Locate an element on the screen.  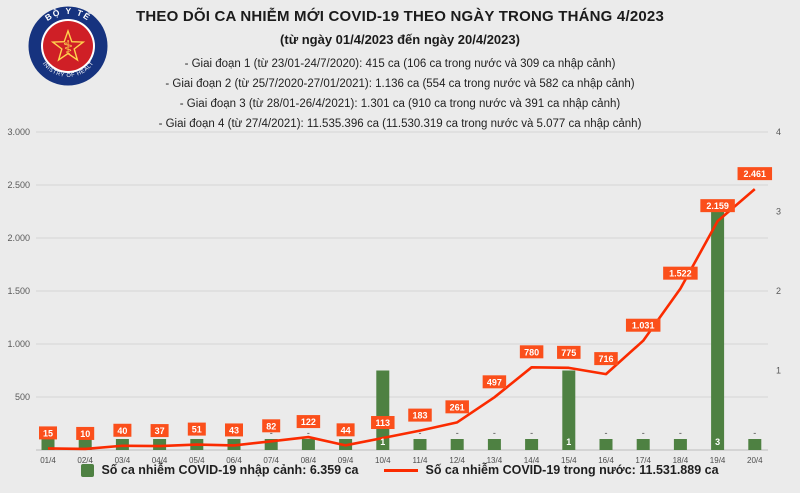
right-axis-tick: 1 is located at coordinates (778, 371).